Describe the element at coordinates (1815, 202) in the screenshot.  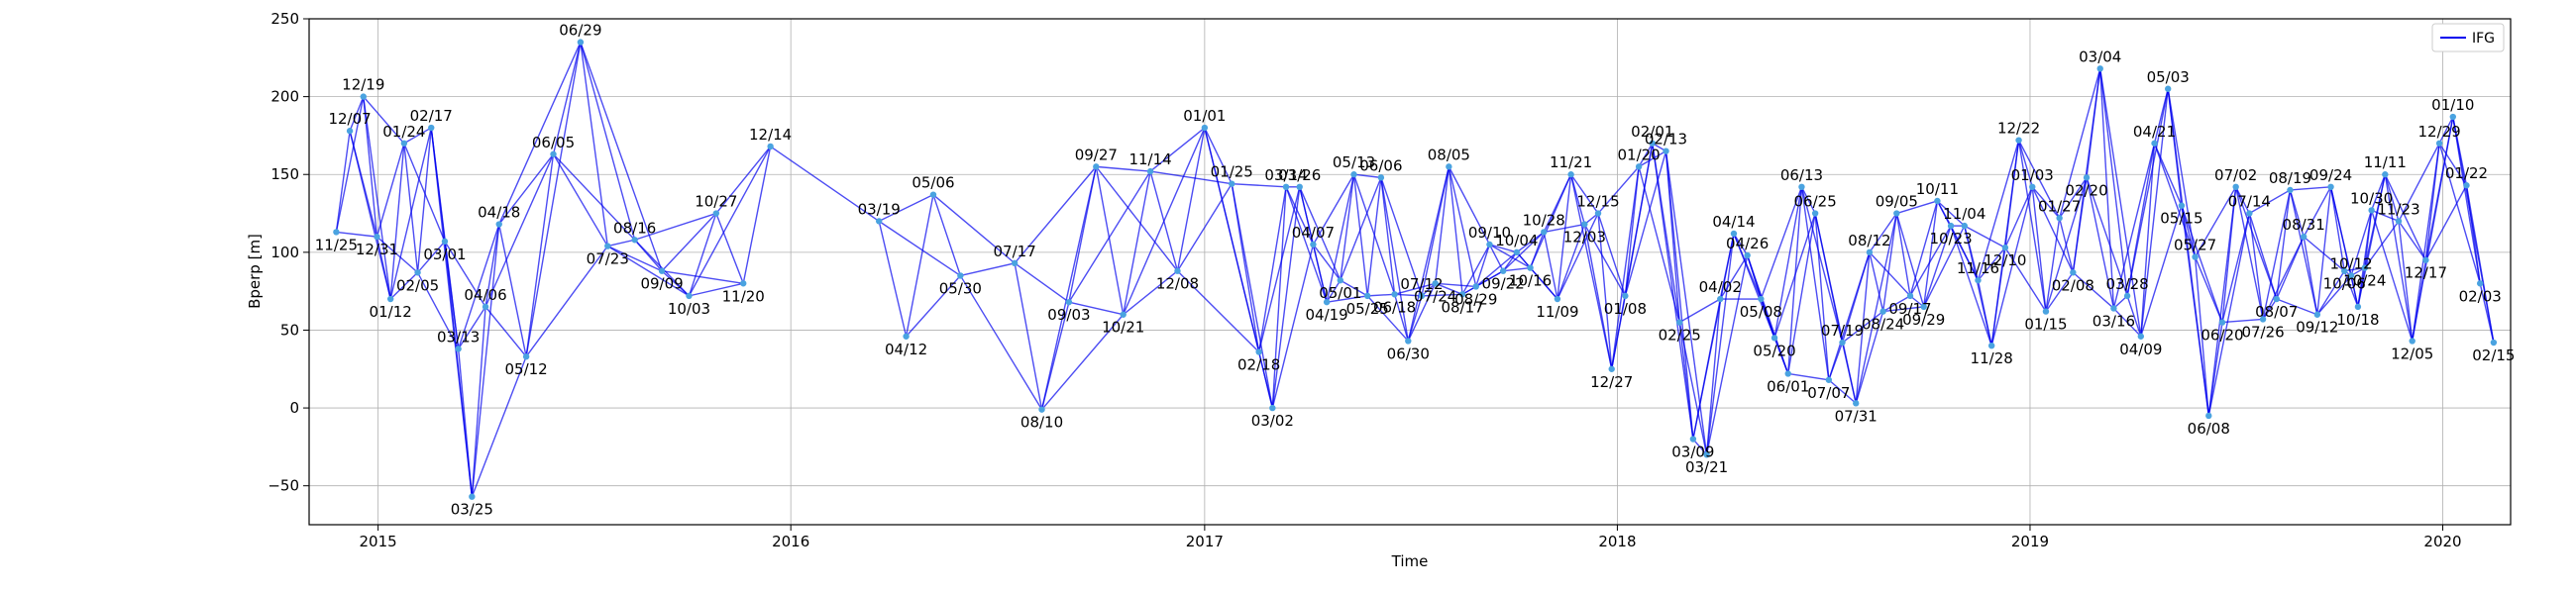
I see `acquisition-label: 06/25` at that location.